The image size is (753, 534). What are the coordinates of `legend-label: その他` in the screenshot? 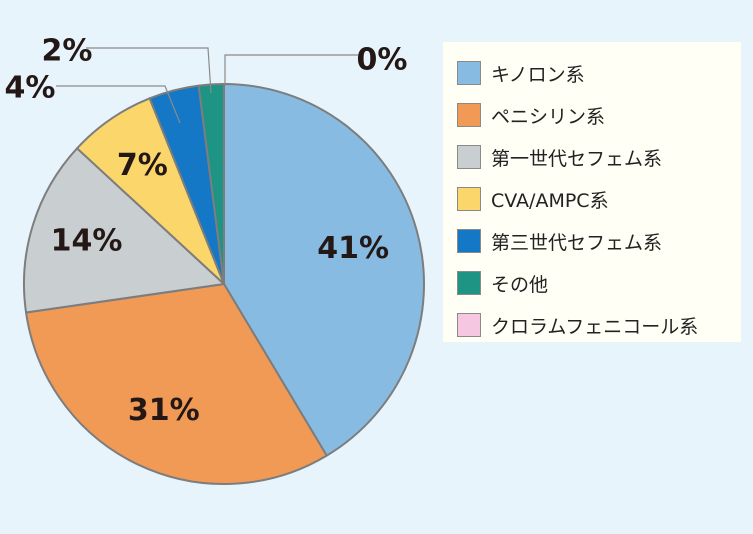 It's located at (520, 284).